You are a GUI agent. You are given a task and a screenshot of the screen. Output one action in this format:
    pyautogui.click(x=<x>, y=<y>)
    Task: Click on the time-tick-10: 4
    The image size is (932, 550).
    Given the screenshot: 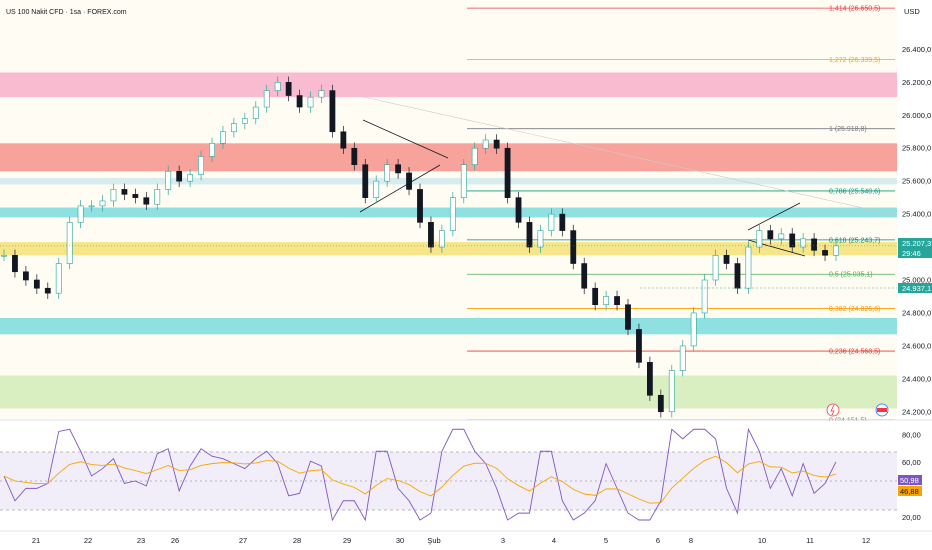 What is the action you would take?
    pyautogui.click(x=554, y=540)
    